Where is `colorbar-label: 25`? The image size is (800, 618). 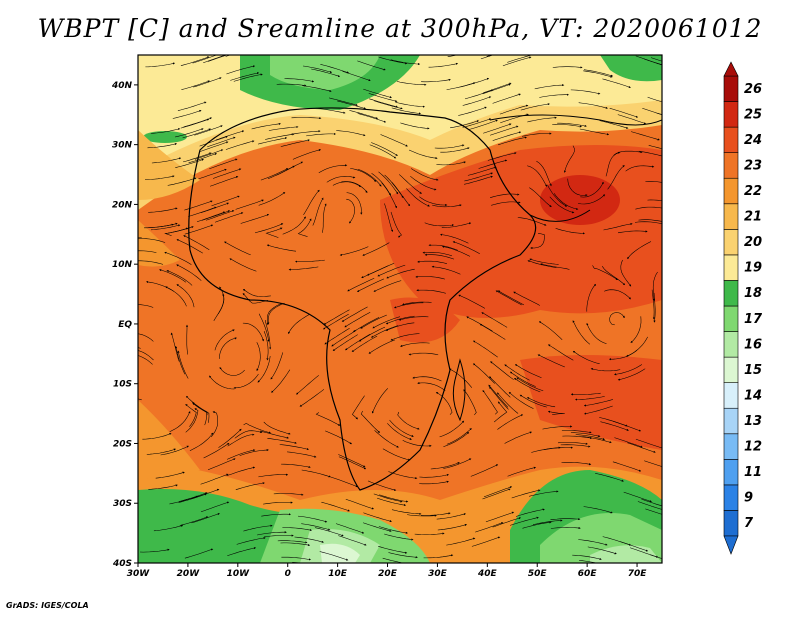
colorbar-label: 25 is located at coordinates (753, 114).